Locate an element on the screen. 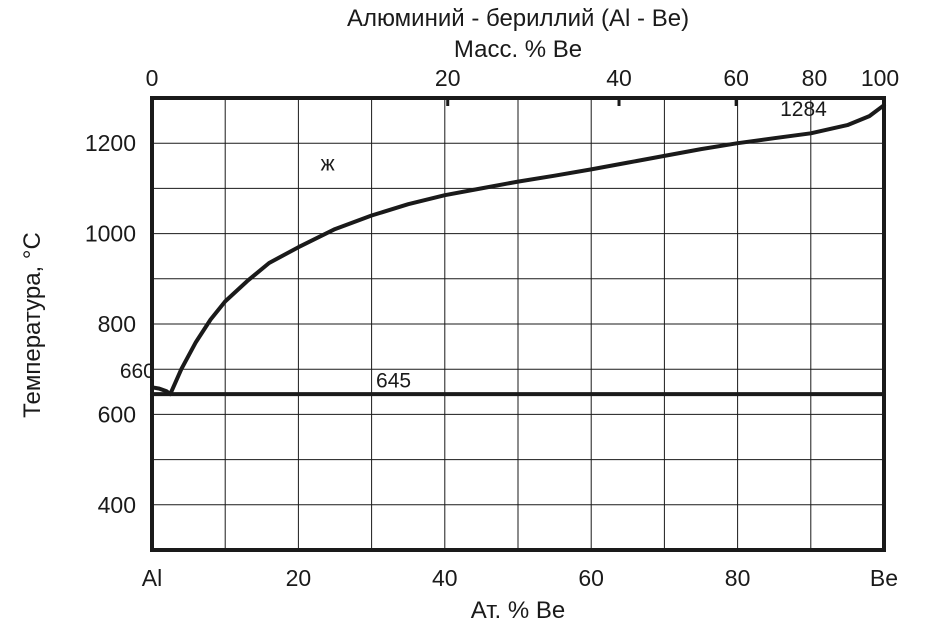  annotation-label: ж is located at coordinates (328, 163).